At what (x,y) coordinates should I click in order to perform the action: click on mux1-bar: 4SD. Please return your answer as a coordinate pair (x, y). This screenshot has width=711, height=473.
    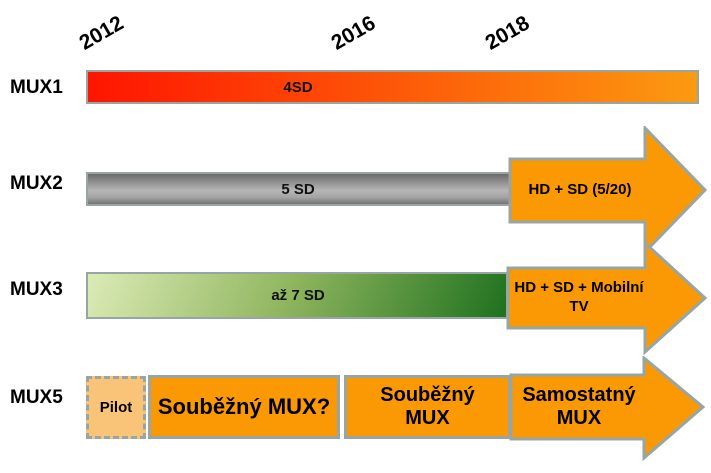
    Looking at the image, I should click on (392, 87).